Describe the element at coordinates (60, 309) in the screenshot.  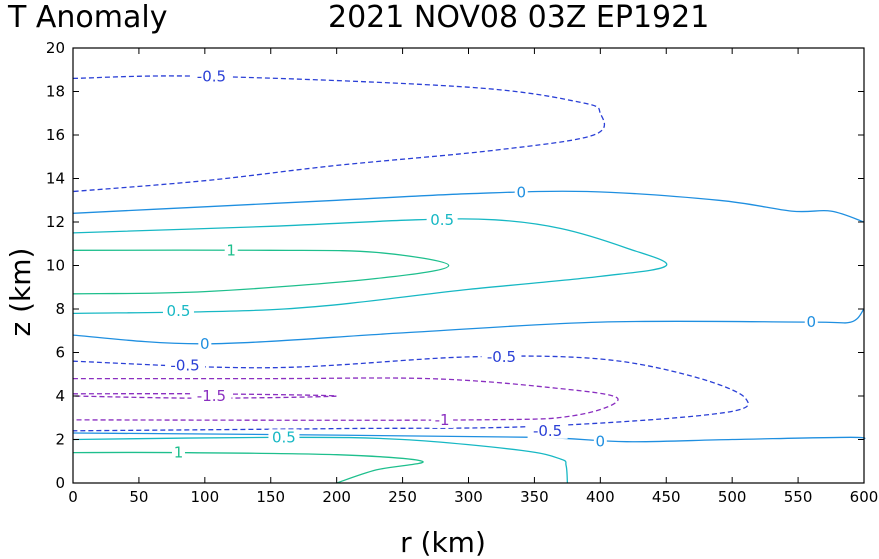
I see `y-tick-label: 8` at that location.